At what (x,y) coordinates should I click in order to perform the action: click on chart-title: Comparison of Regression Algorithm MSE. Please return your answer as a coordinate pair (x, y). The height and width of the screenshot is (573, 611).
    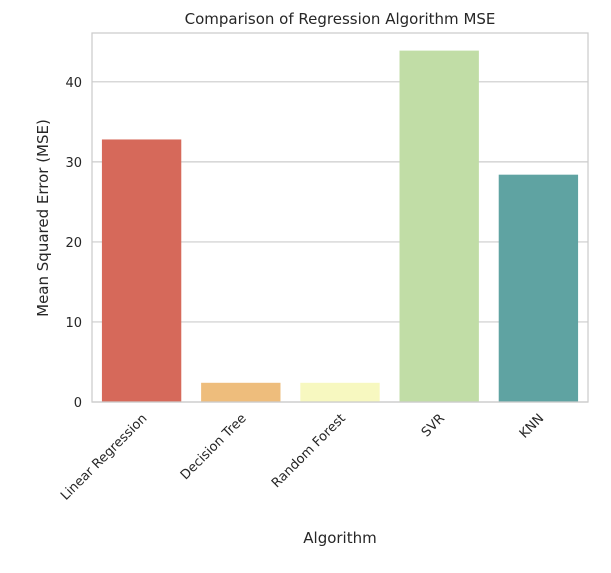
    Looking at the image, I should click on (340, 19).